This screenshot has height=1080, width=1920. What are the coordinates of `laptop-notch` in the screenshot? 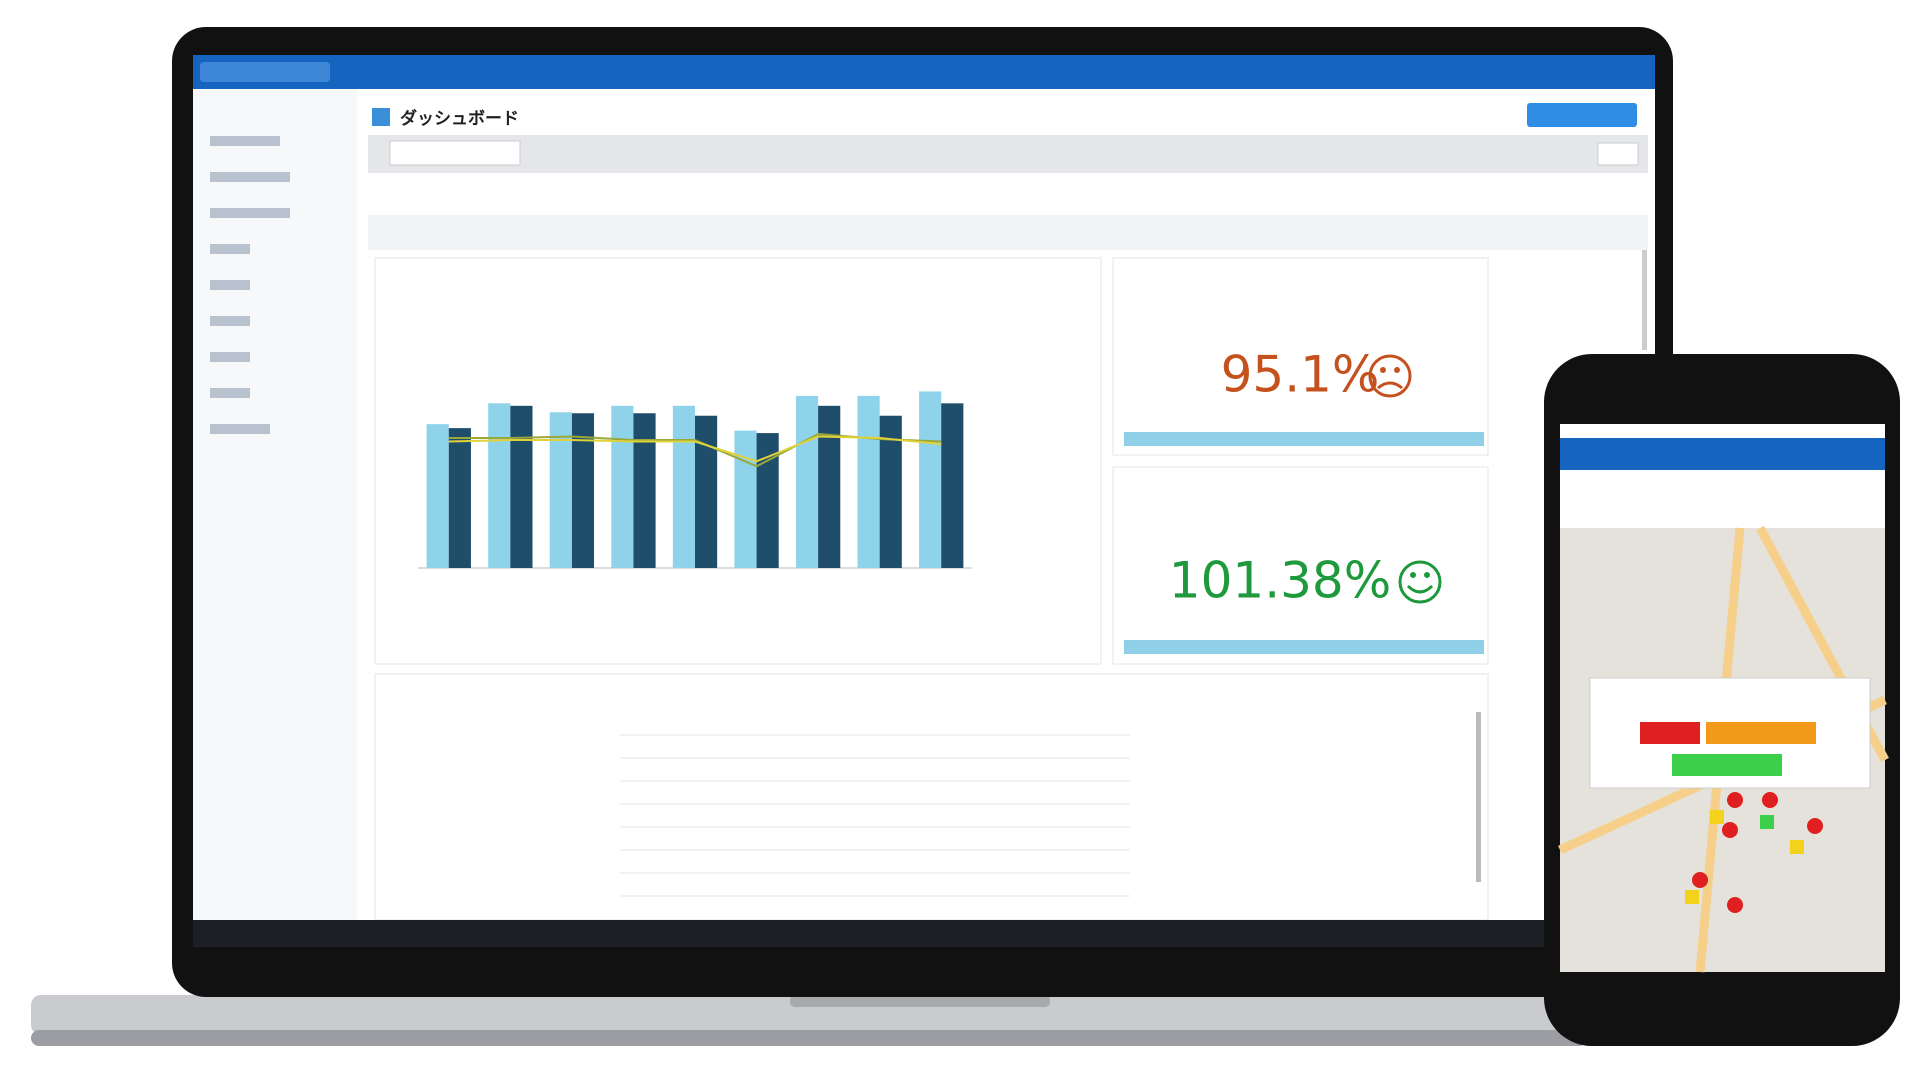 It's located at (920, 1001).